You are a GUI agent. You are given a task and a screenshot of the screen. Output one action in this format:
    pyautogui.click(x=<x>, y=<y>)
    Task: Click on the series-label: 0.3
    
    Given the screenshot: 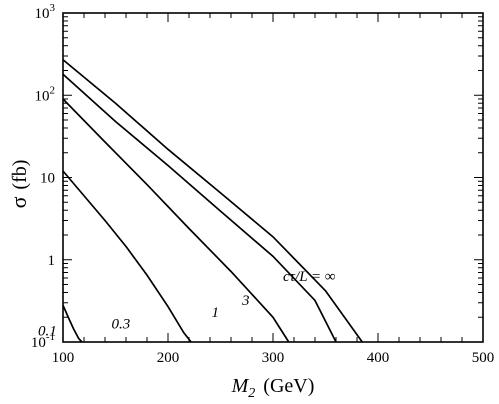 What is the action you would take?
    pyautogui.click(x=120, y=325)
    